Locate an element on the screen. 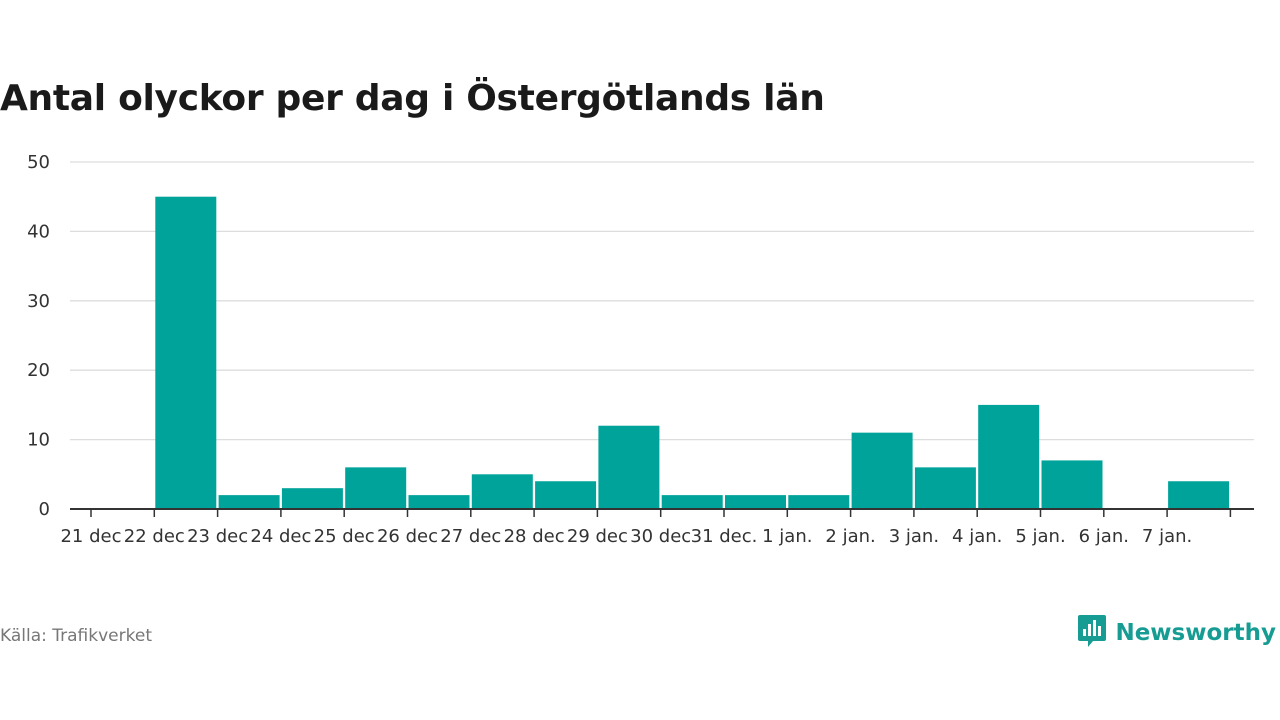  y-tick-label: 40 is located at coordinates (38, 231).